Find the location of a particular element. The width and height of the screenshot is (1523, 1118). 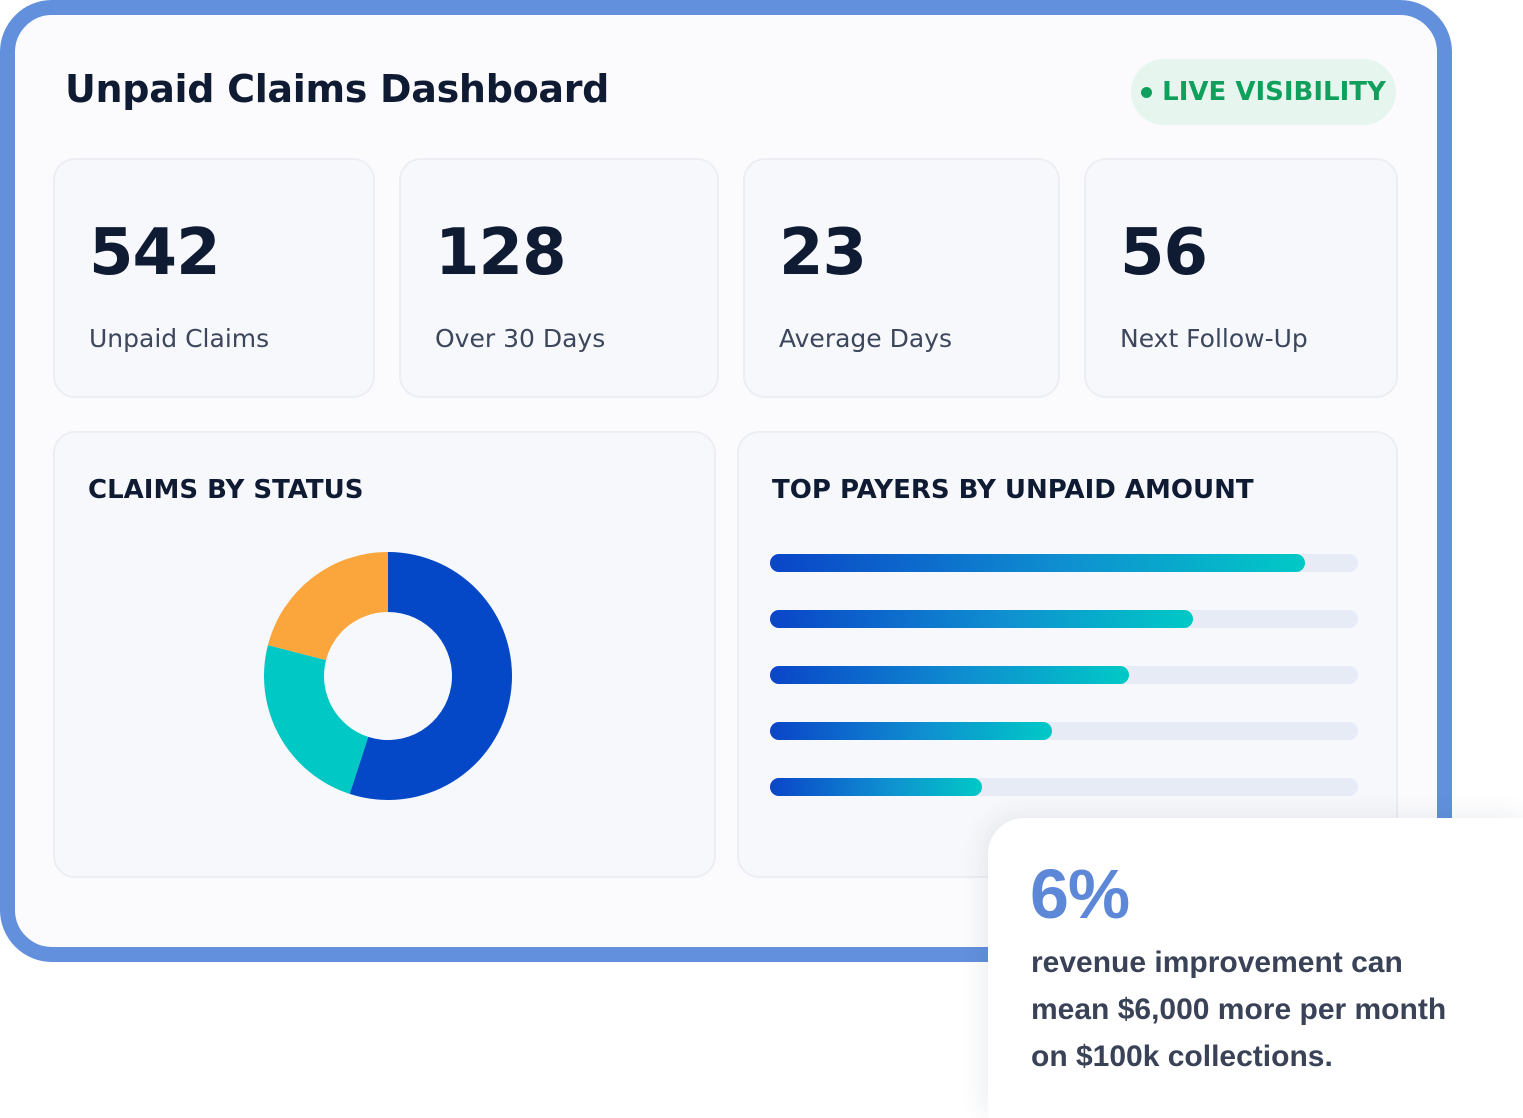

live-visibility-label: LIVE VISIBILITY is located at coordinates (1274, 92).